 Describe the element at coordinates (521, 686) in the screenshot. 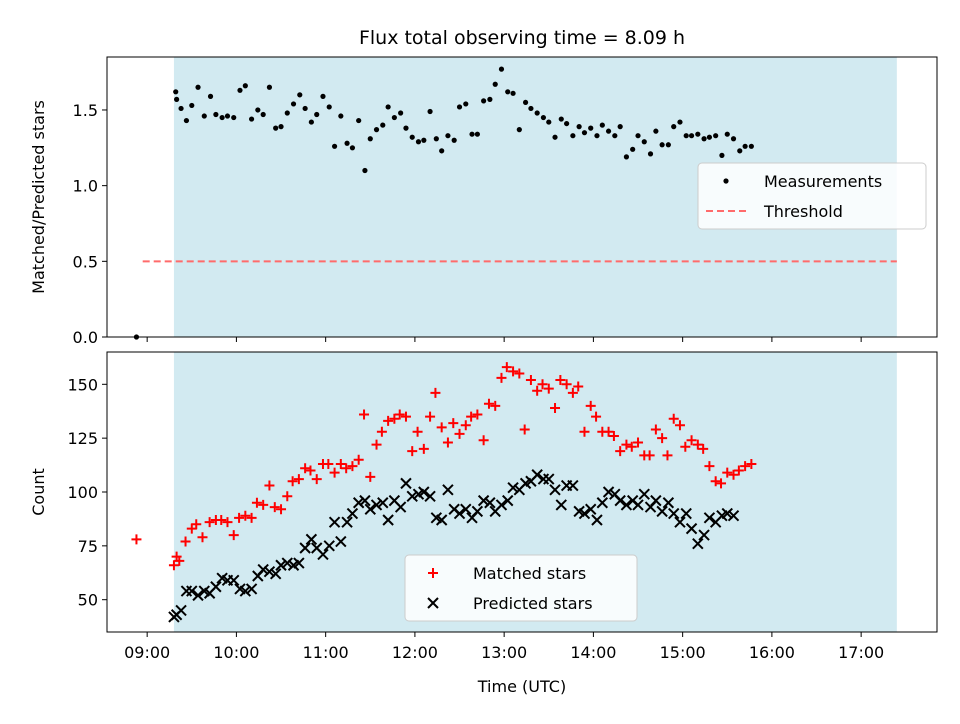

I see `x-axis-label: Time (UTC)` at that location.